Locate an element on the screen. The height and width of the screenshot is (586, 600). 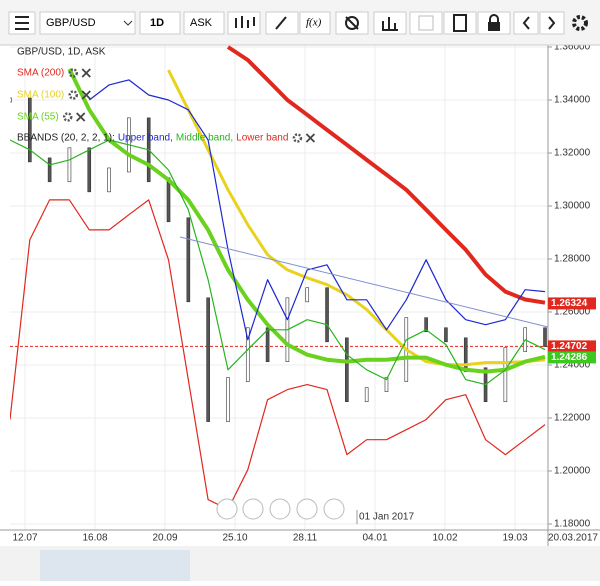
price-type: ASK is located at coordinates (201, 23).